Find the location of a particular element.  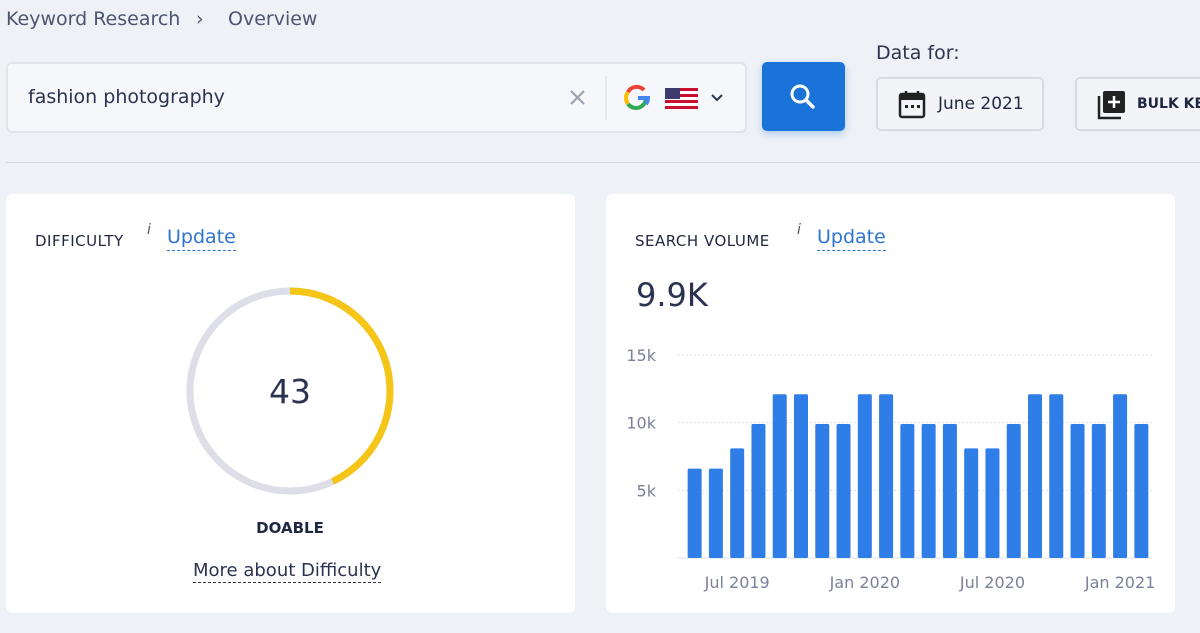

y-tick-label: 15k is located at coordinates (641, 355).